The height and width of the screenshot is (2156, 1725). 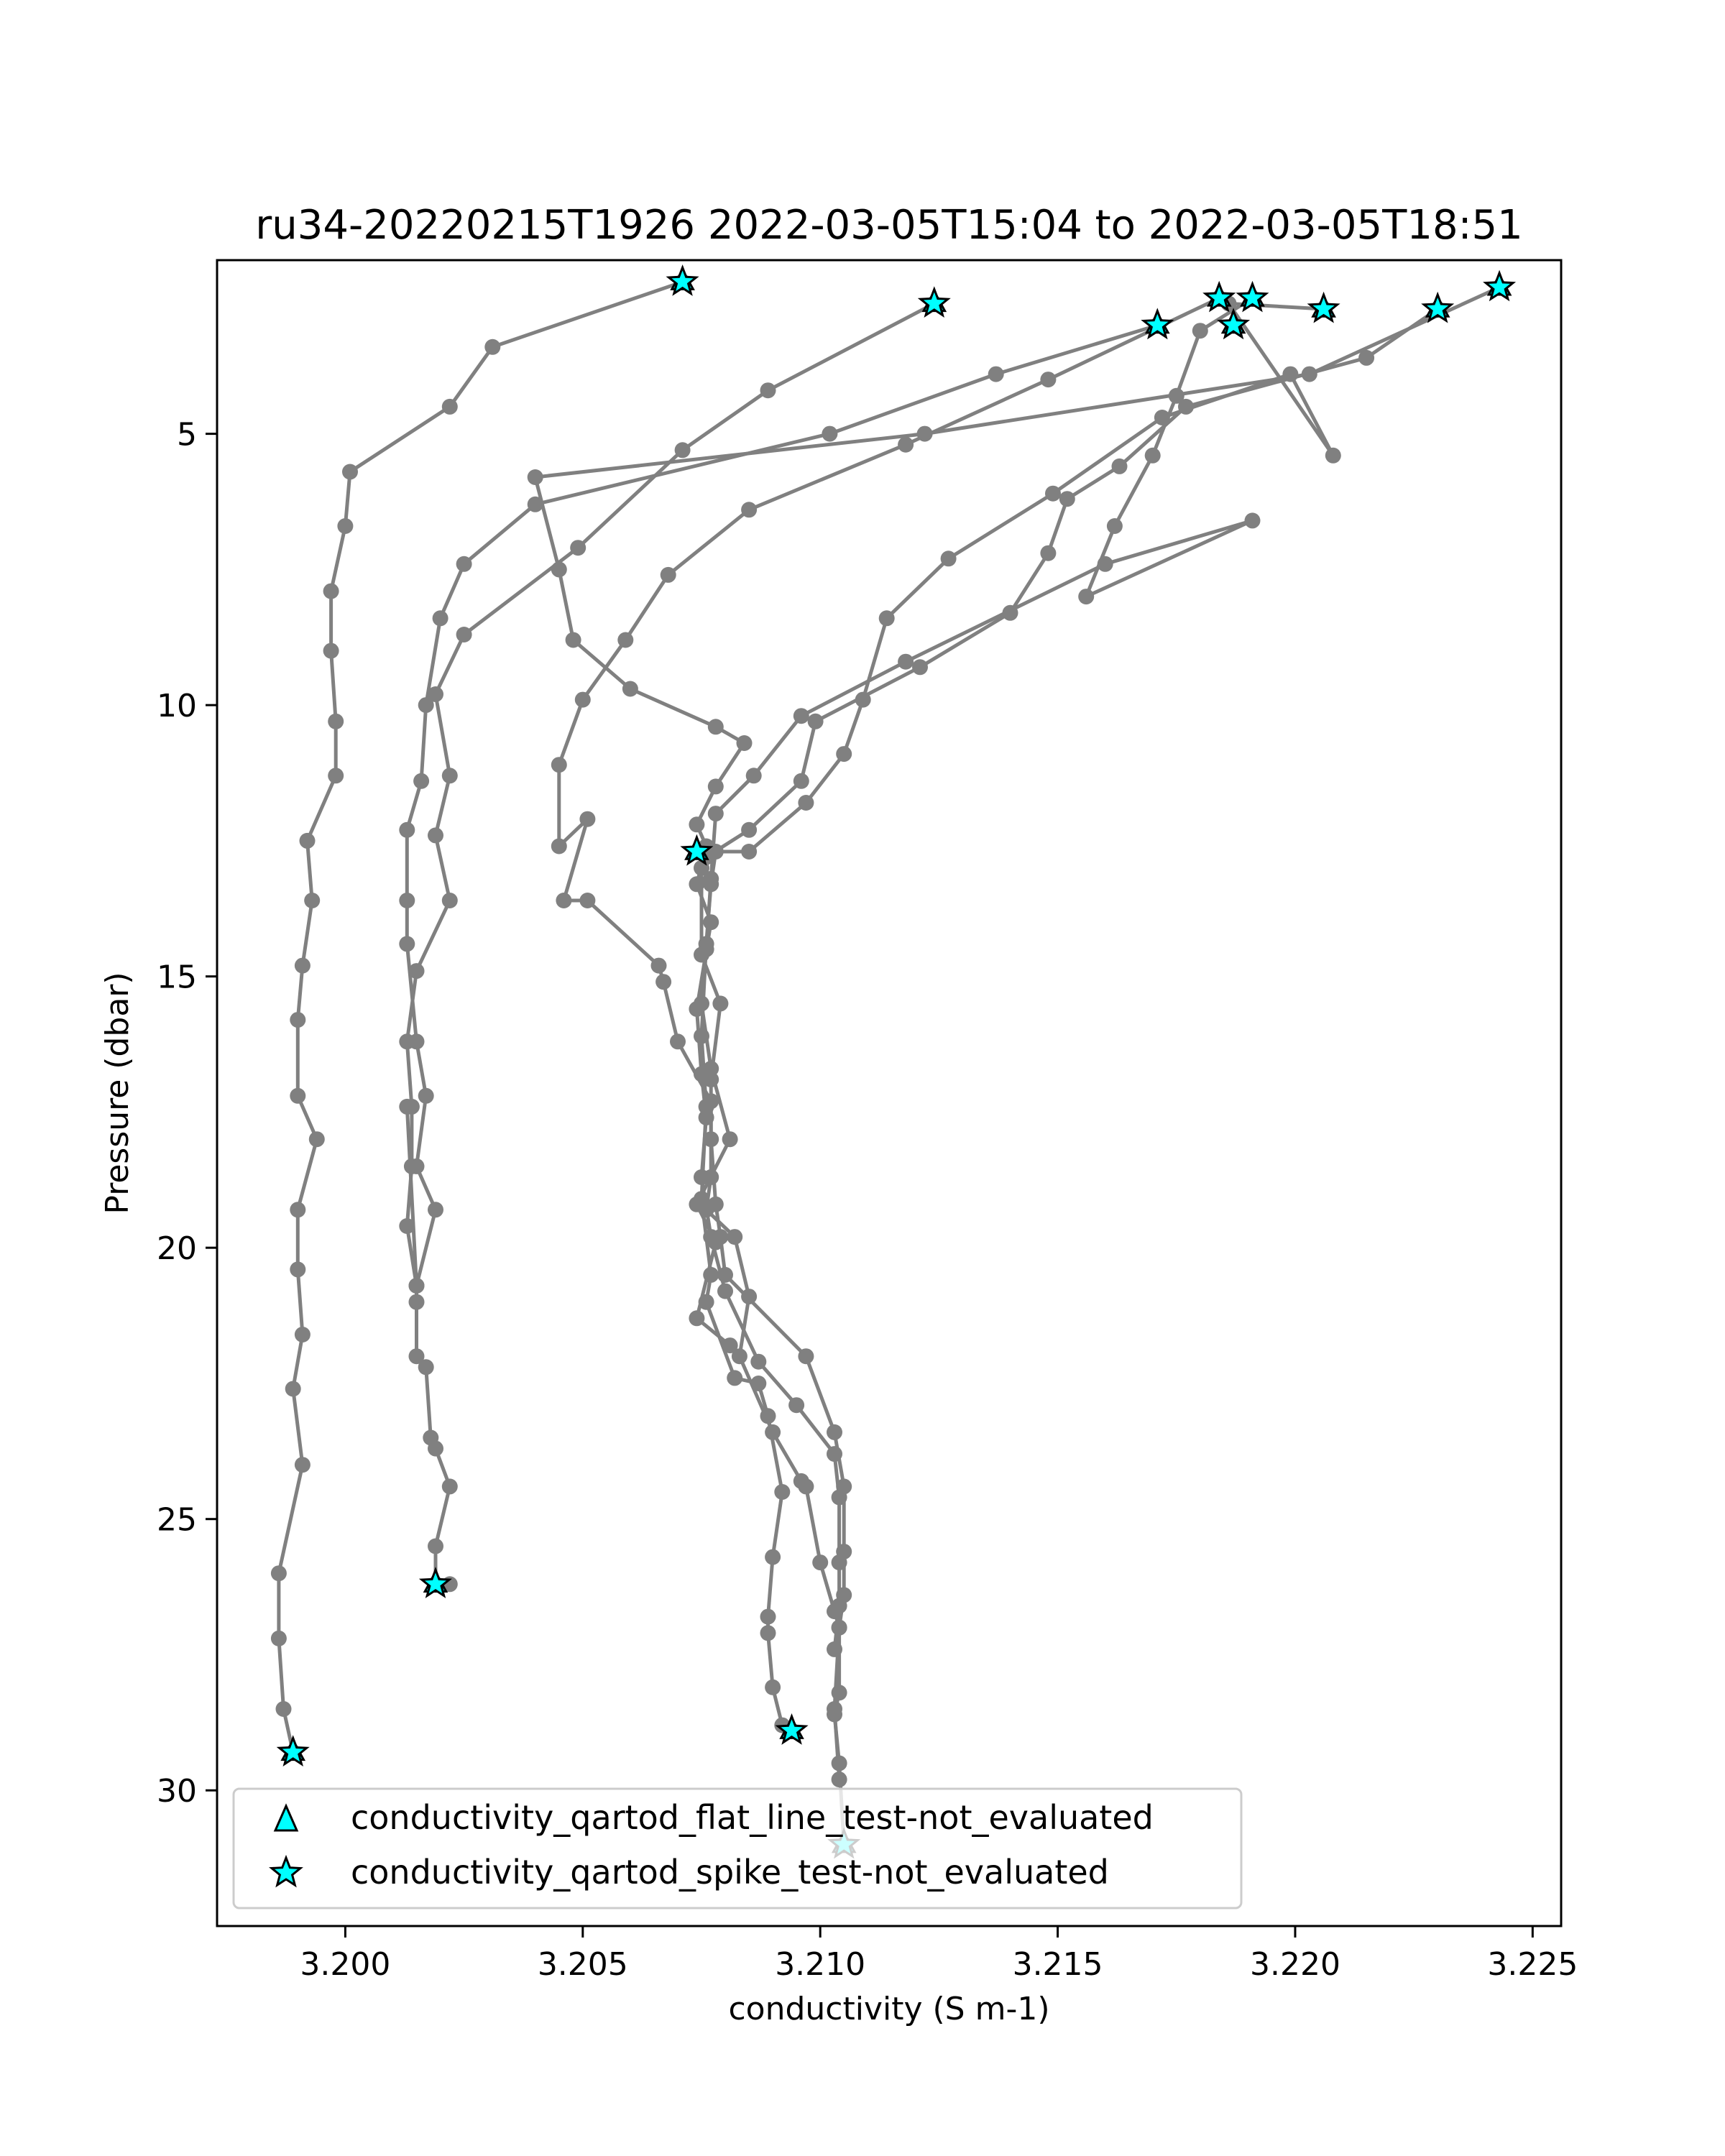 I want to click on y-tick-label: 5, so click(x=187, y=435).